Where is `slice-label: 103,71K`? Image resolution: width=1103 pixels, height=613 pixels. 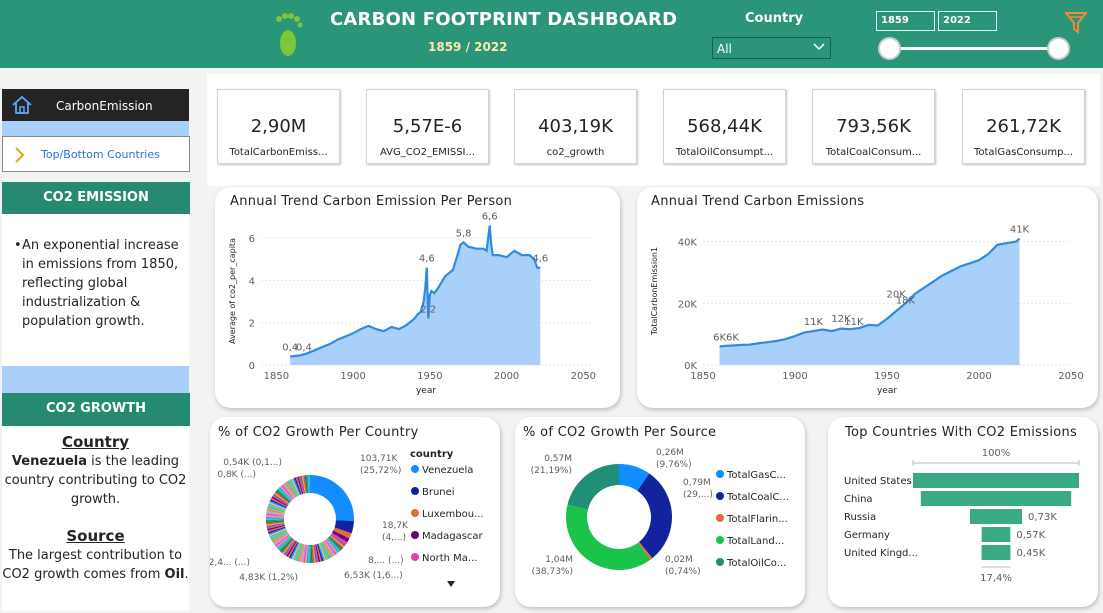
slice-label: 103,71K is located at coordinates (379, 459).